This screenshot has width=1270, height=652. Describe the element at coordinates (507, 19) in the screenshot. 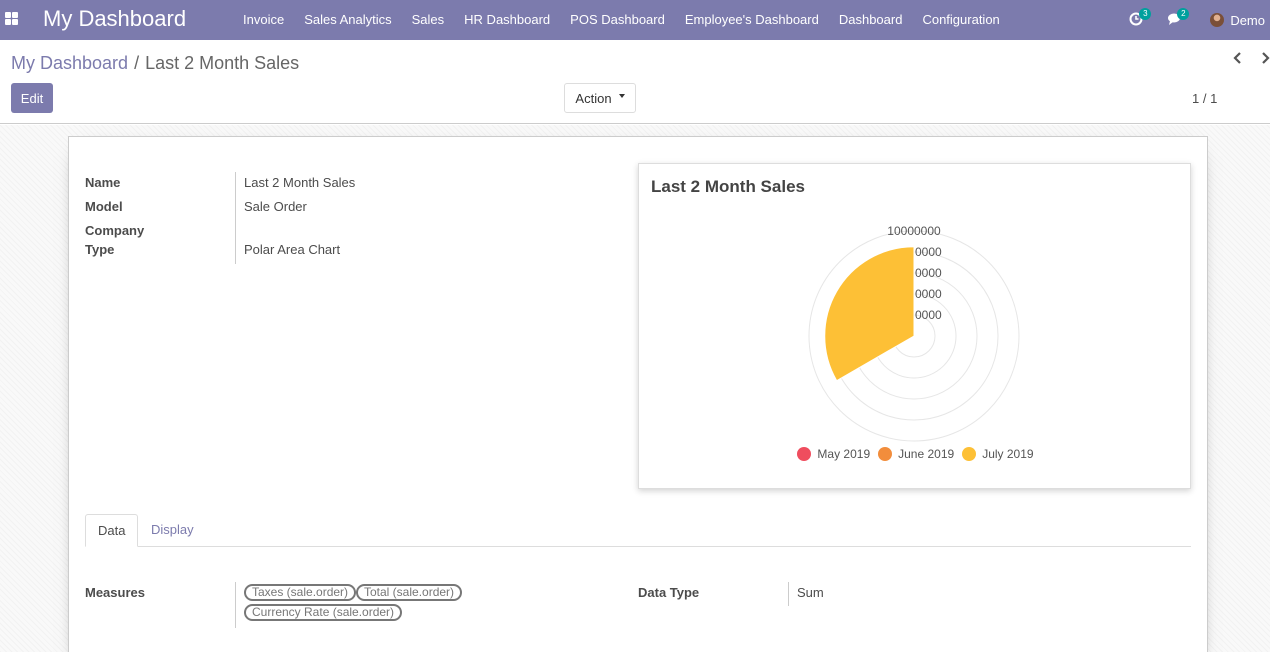

I see `menu-item-hr-dashboard: HR Dashboard` at that location.